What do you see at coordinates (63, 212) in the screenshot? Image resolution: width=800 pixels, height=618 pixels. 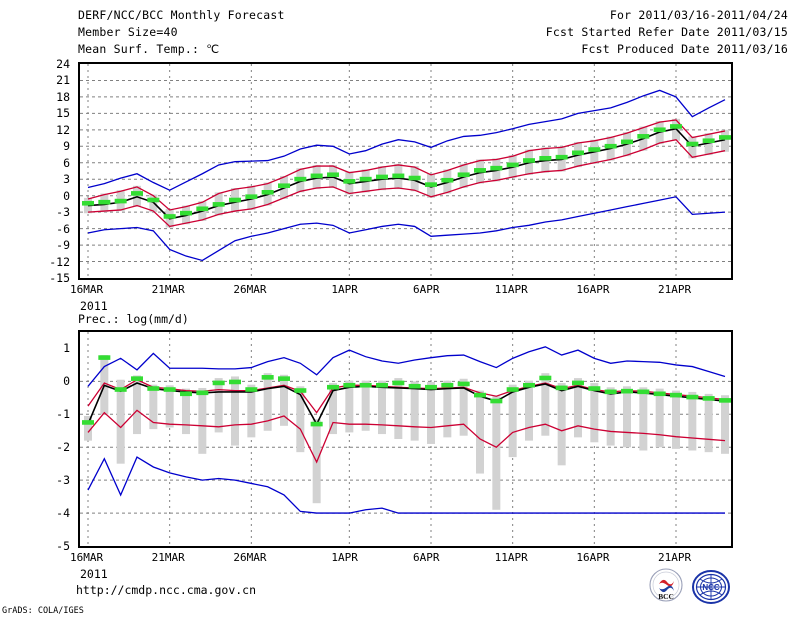 I see `y-tick-label: -3` at bounding box center [63, 212].